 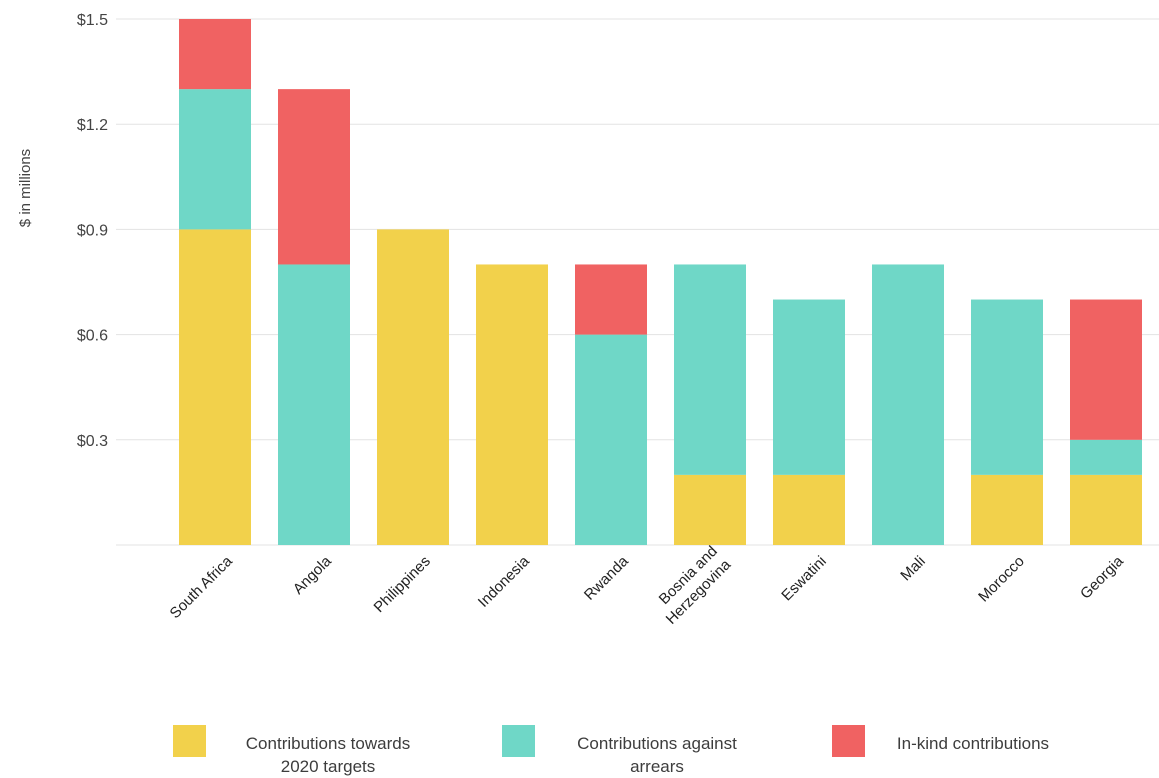 What do you see at coordinates (657, 755) in the screenshot?
I see `legend-label: Contributions against arrears` at bounding box center [657, 755].